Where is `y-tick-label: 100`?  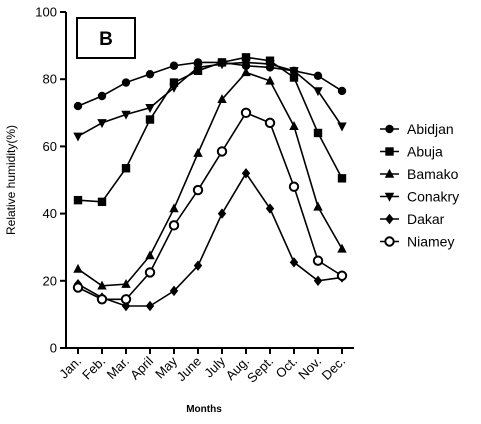 y-tick-label: 100 is located at coordinates (46, 12).